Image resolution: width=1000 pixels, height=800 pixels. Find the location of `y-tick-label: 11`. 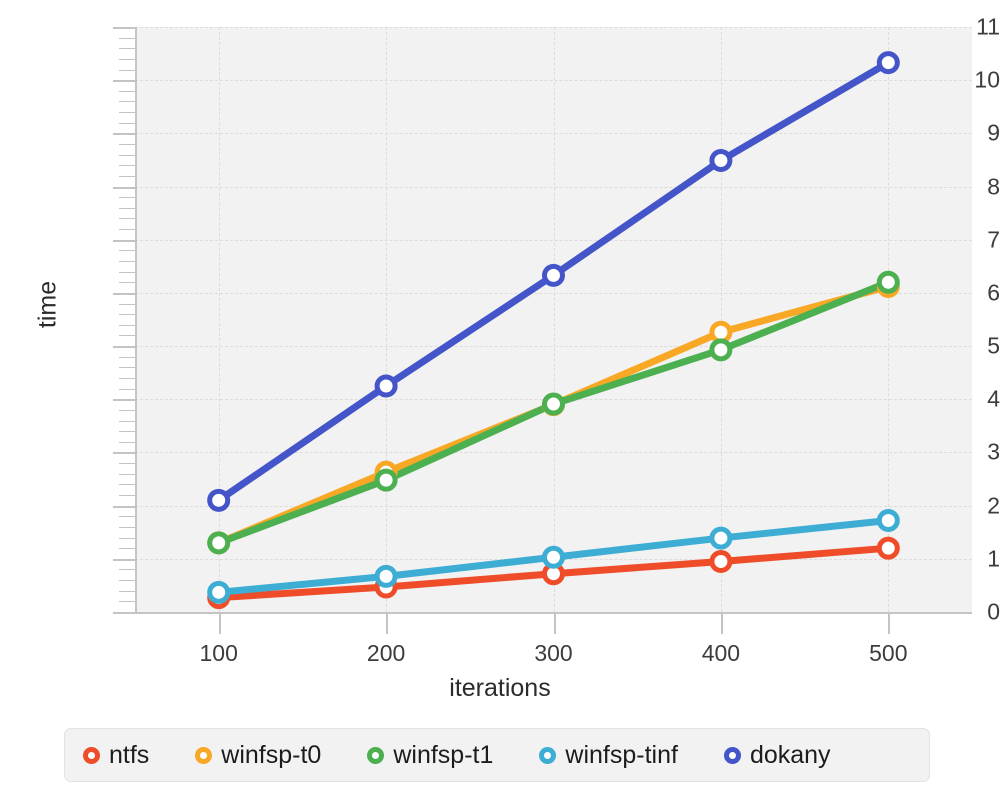

y-tick-label: 11 is located at coordinates (988, 26).